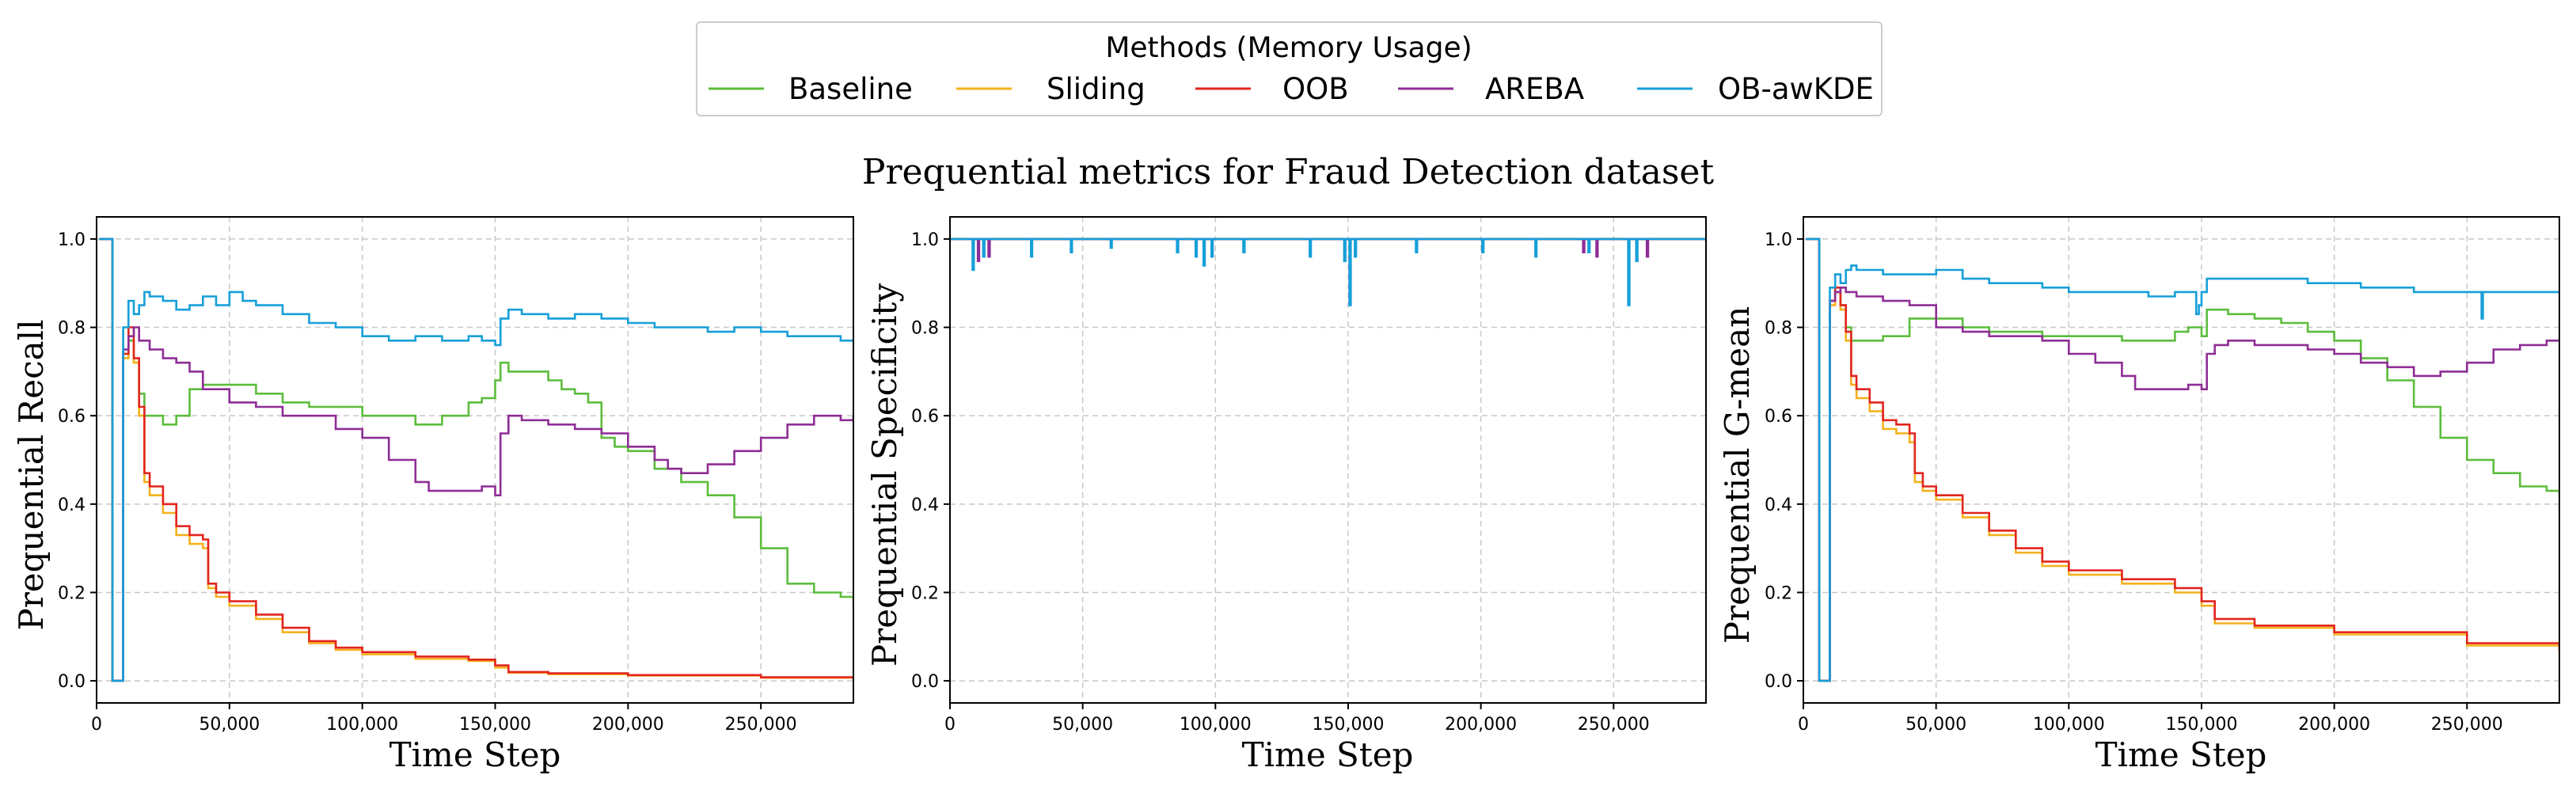  What do you see at coordinates (925, 593) in the screenshot?
I see `specificity-ytick-label-1: 0.2` at bounding box center [925, 593].